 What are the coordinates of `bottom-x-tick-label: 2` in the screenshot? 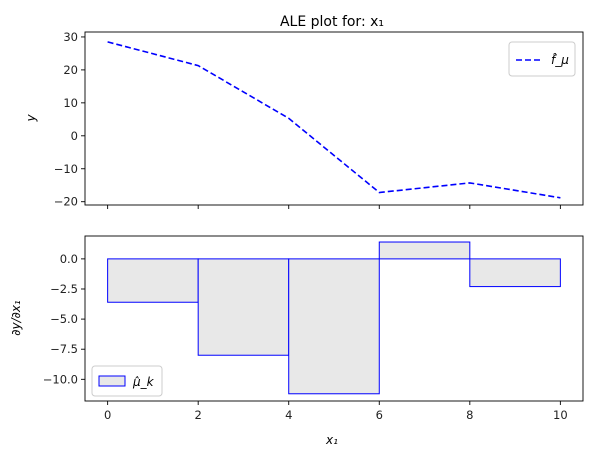 It's located at (198, 415).